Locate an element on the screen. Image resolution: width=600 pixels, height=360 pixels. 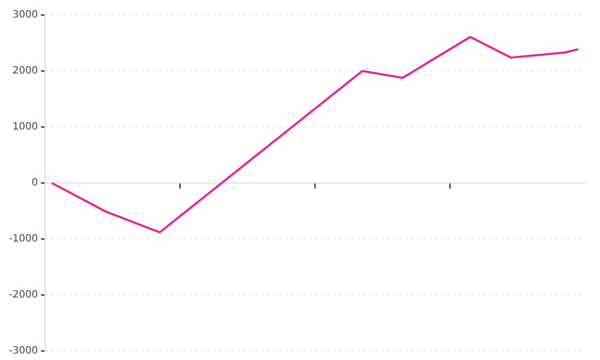
y-tick-label: 3000 is located at coordinates (25, 15).